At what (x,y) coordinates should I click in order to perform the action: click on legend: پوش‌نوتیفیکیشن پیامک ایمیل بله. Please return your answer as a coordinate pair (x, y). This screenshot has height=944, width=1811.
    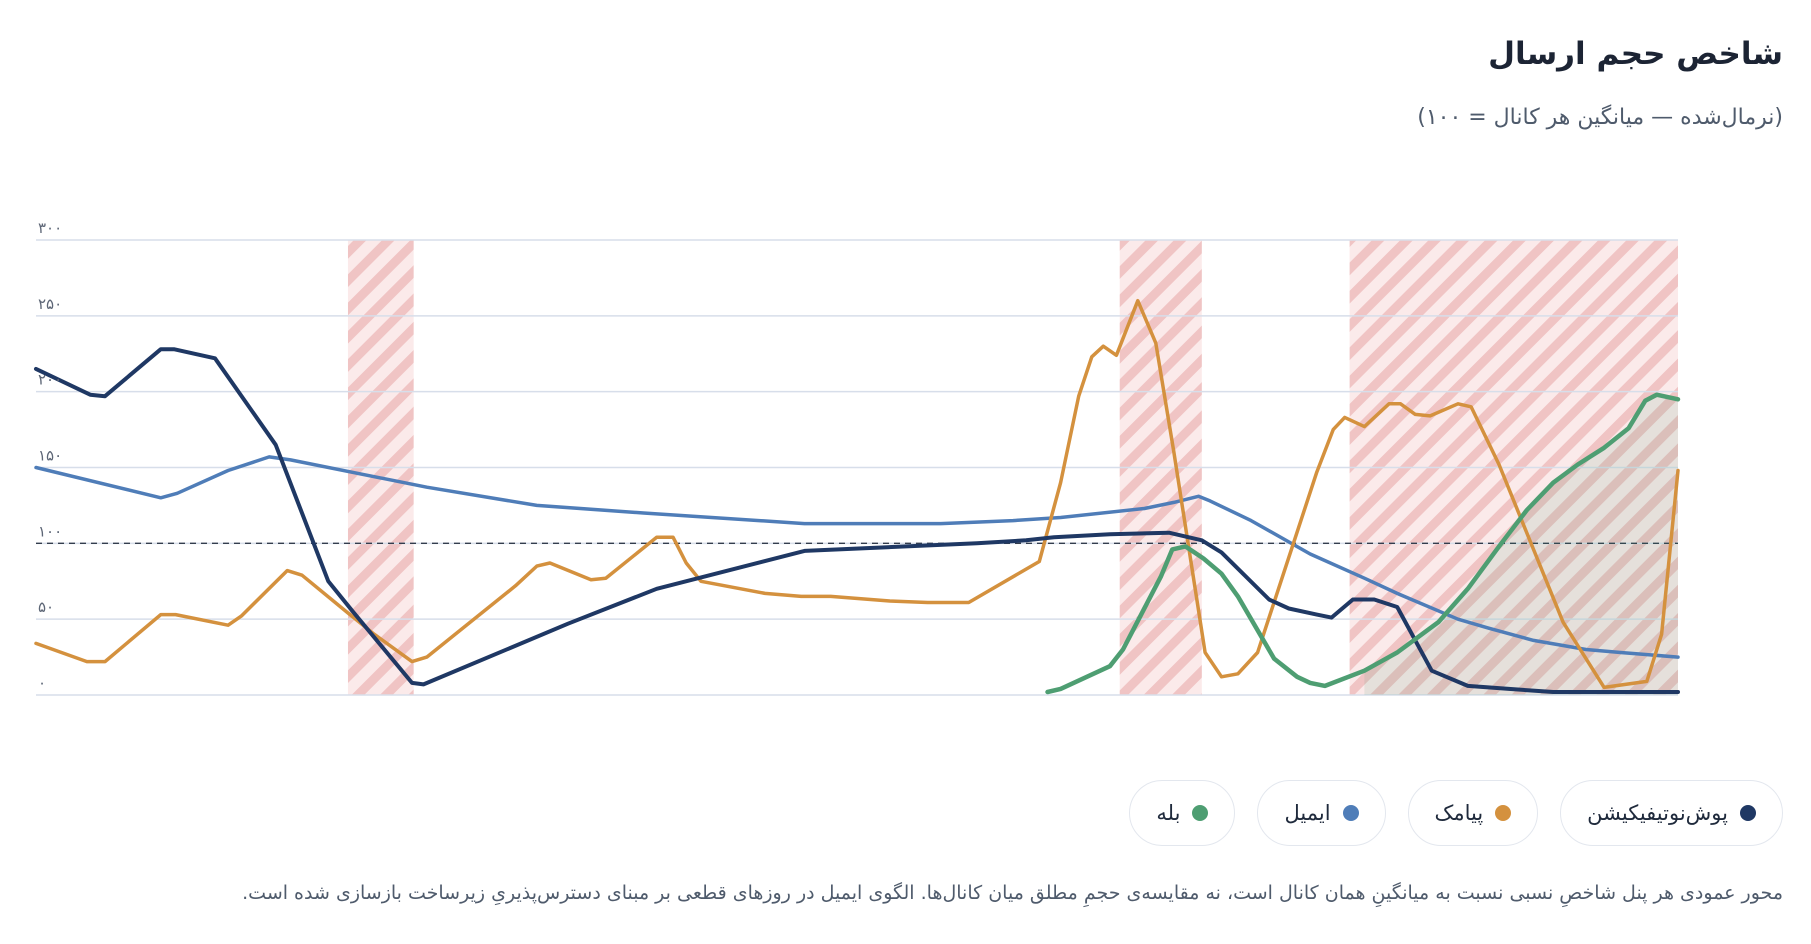
    Looking at the image, I should click on (1456, 813).